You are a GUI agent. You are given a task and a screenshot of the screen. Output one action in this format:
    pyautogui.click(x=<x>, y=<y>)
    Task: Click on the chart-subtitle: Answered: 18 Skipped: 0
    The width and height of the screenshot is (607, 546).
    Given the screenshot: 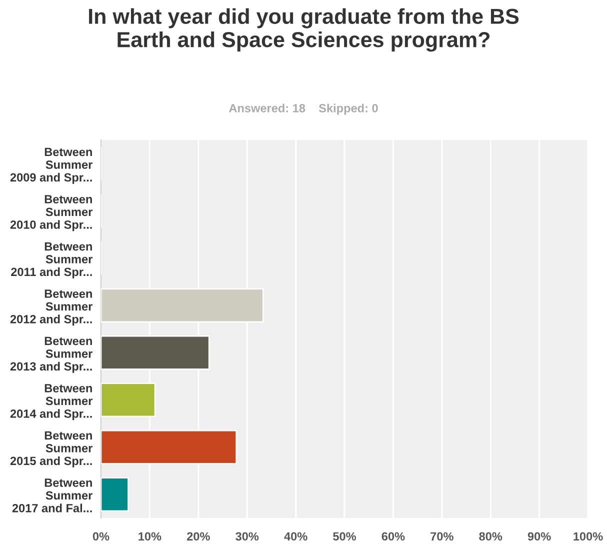 What is the action you would take?
    pyautogui.click(x=303, y=109)
    